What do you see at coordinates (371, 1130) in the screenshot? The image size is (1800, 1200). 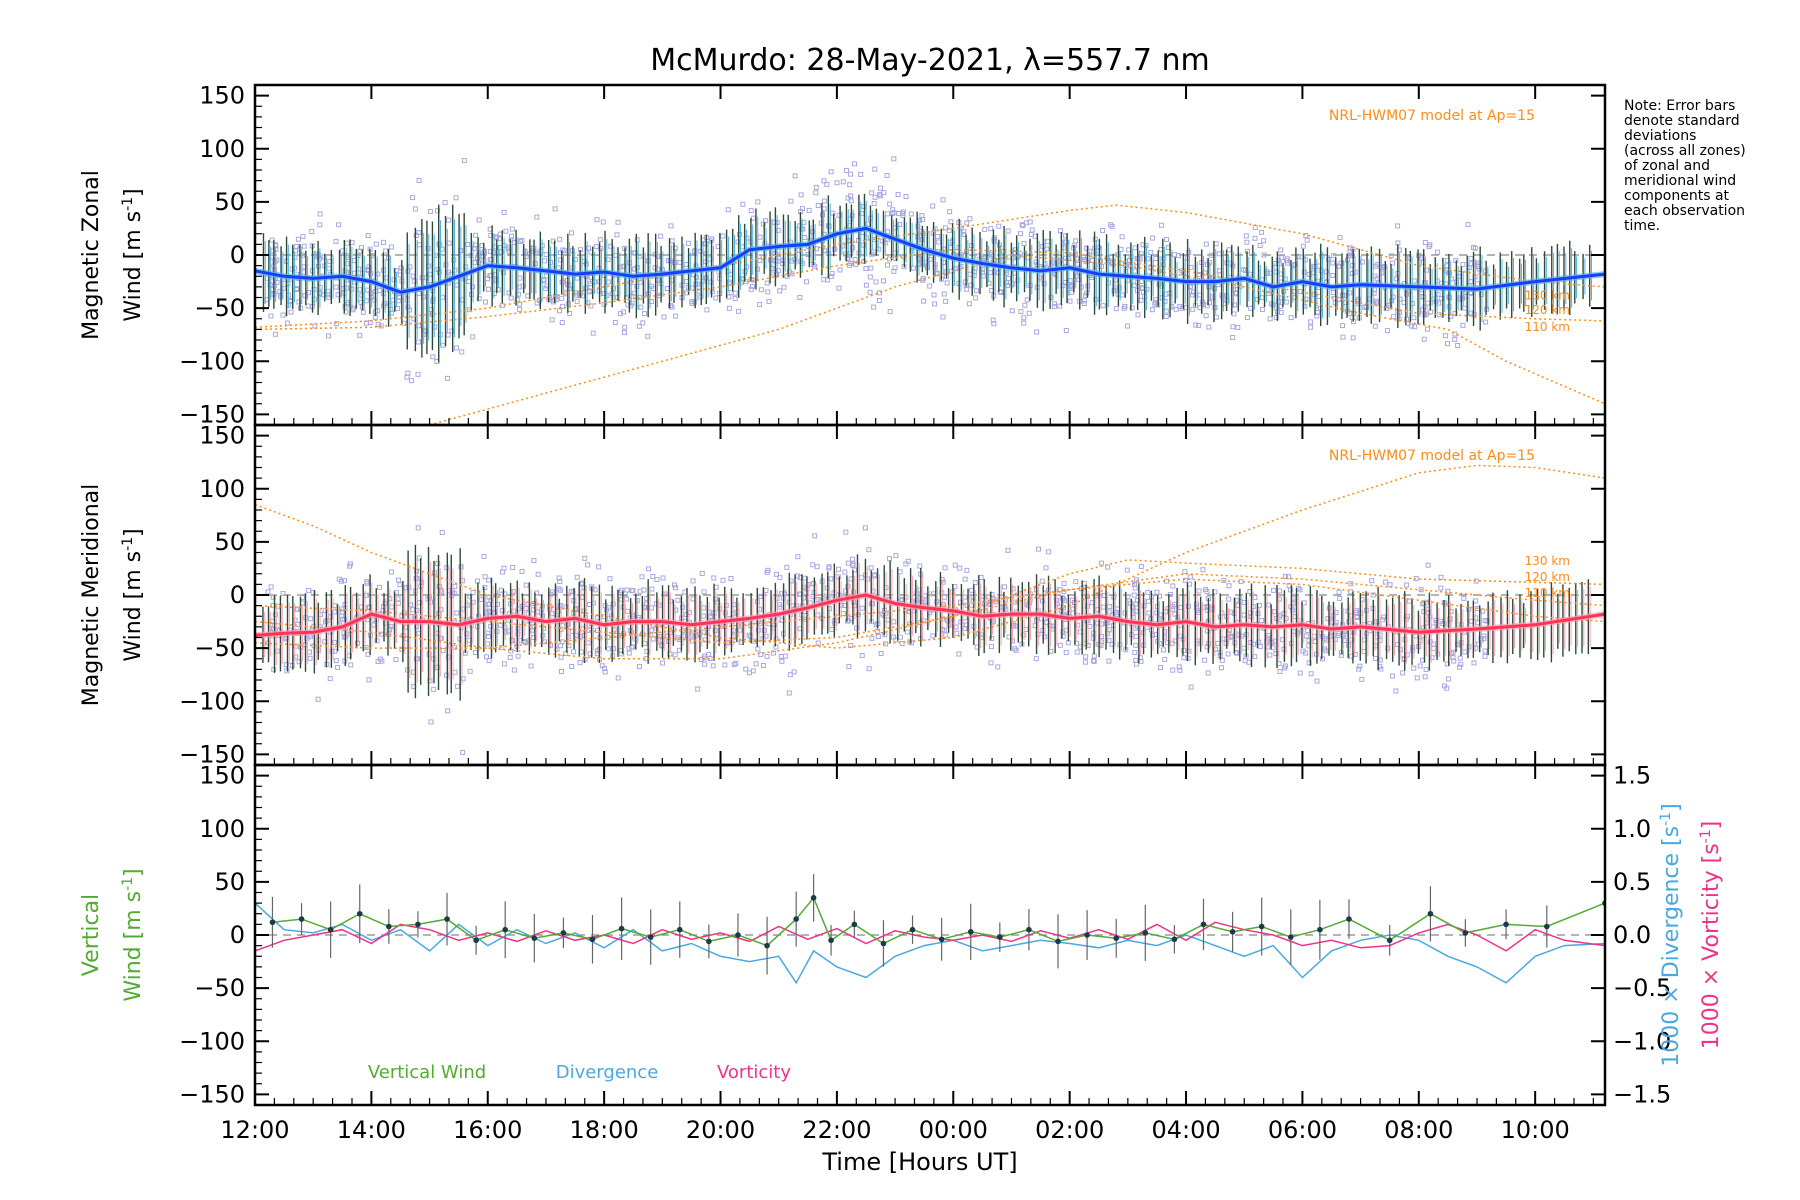 I see `x-tick-label: 14:00` at bounding box center [371, 1130].